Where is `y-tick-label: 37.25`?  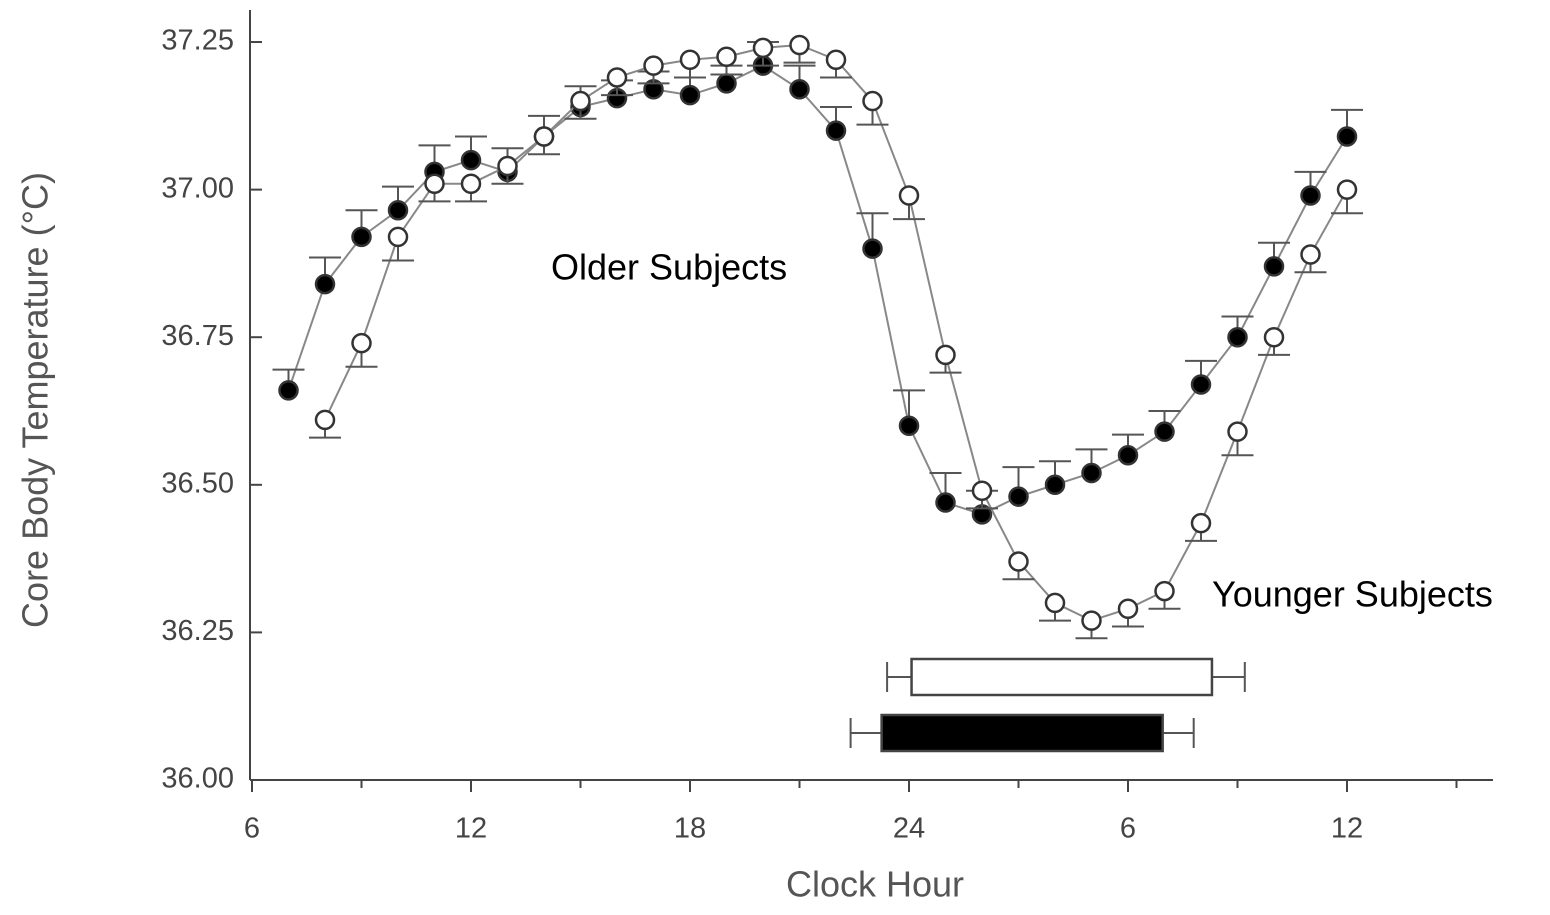
y-tick-label: 37.25 is located at coordinates (197, 41).